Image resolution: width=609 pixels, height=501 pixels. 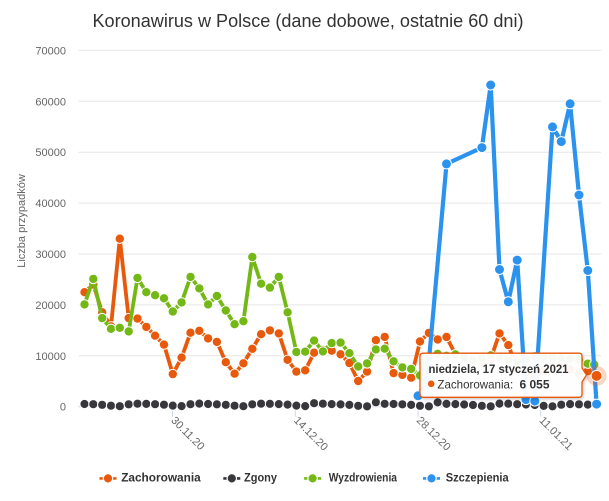 I want to click on svg-text: 0, so click(x=63, y=408).